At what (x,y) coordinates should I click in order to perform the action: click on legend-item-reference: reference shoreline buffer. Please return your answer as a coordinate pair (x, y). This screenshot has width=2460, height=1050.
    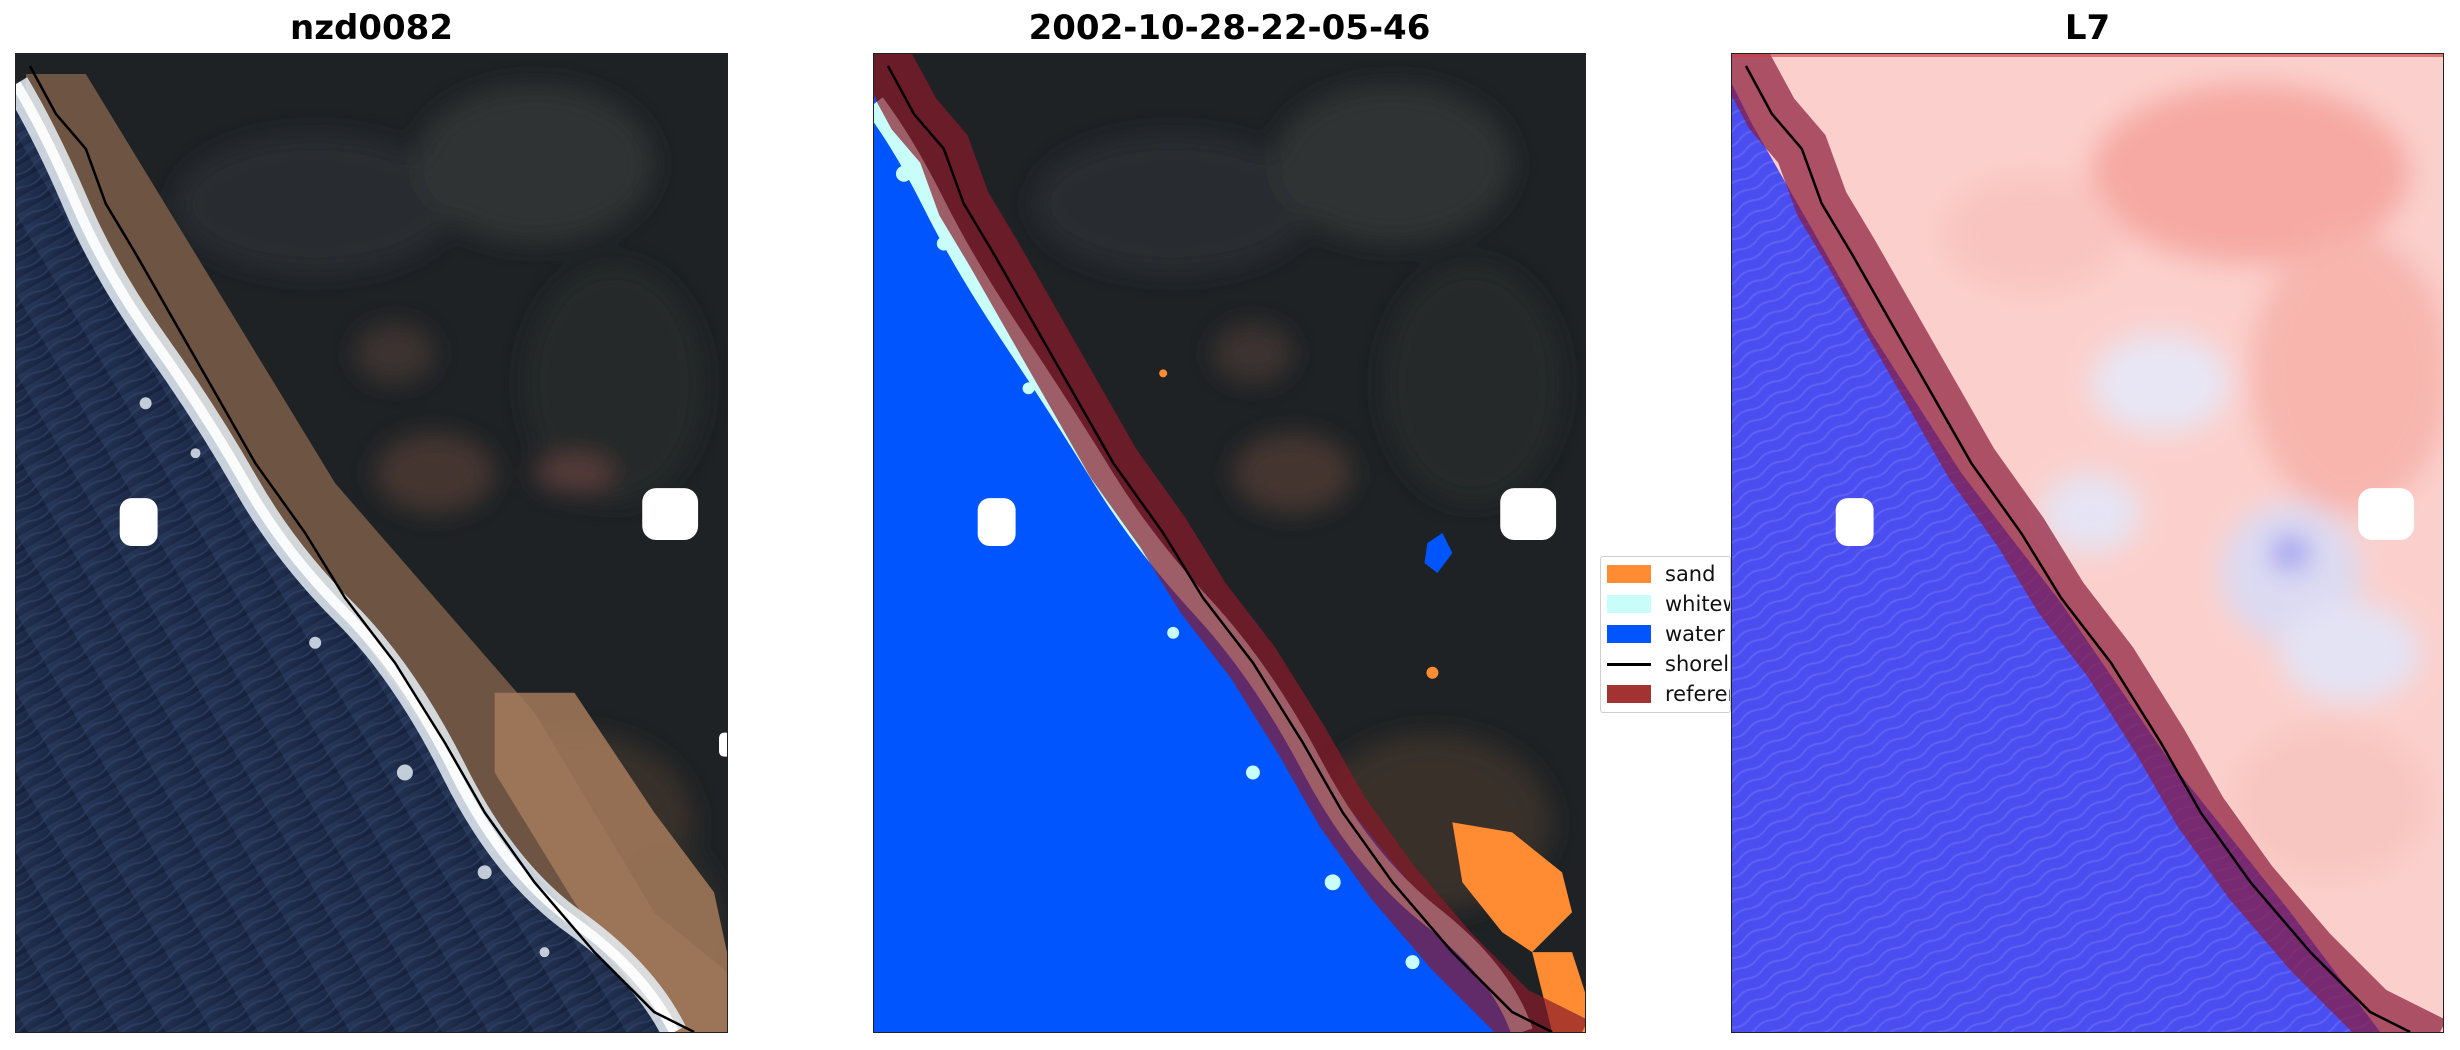
    Looking at the image, I should click on (1668, 694).